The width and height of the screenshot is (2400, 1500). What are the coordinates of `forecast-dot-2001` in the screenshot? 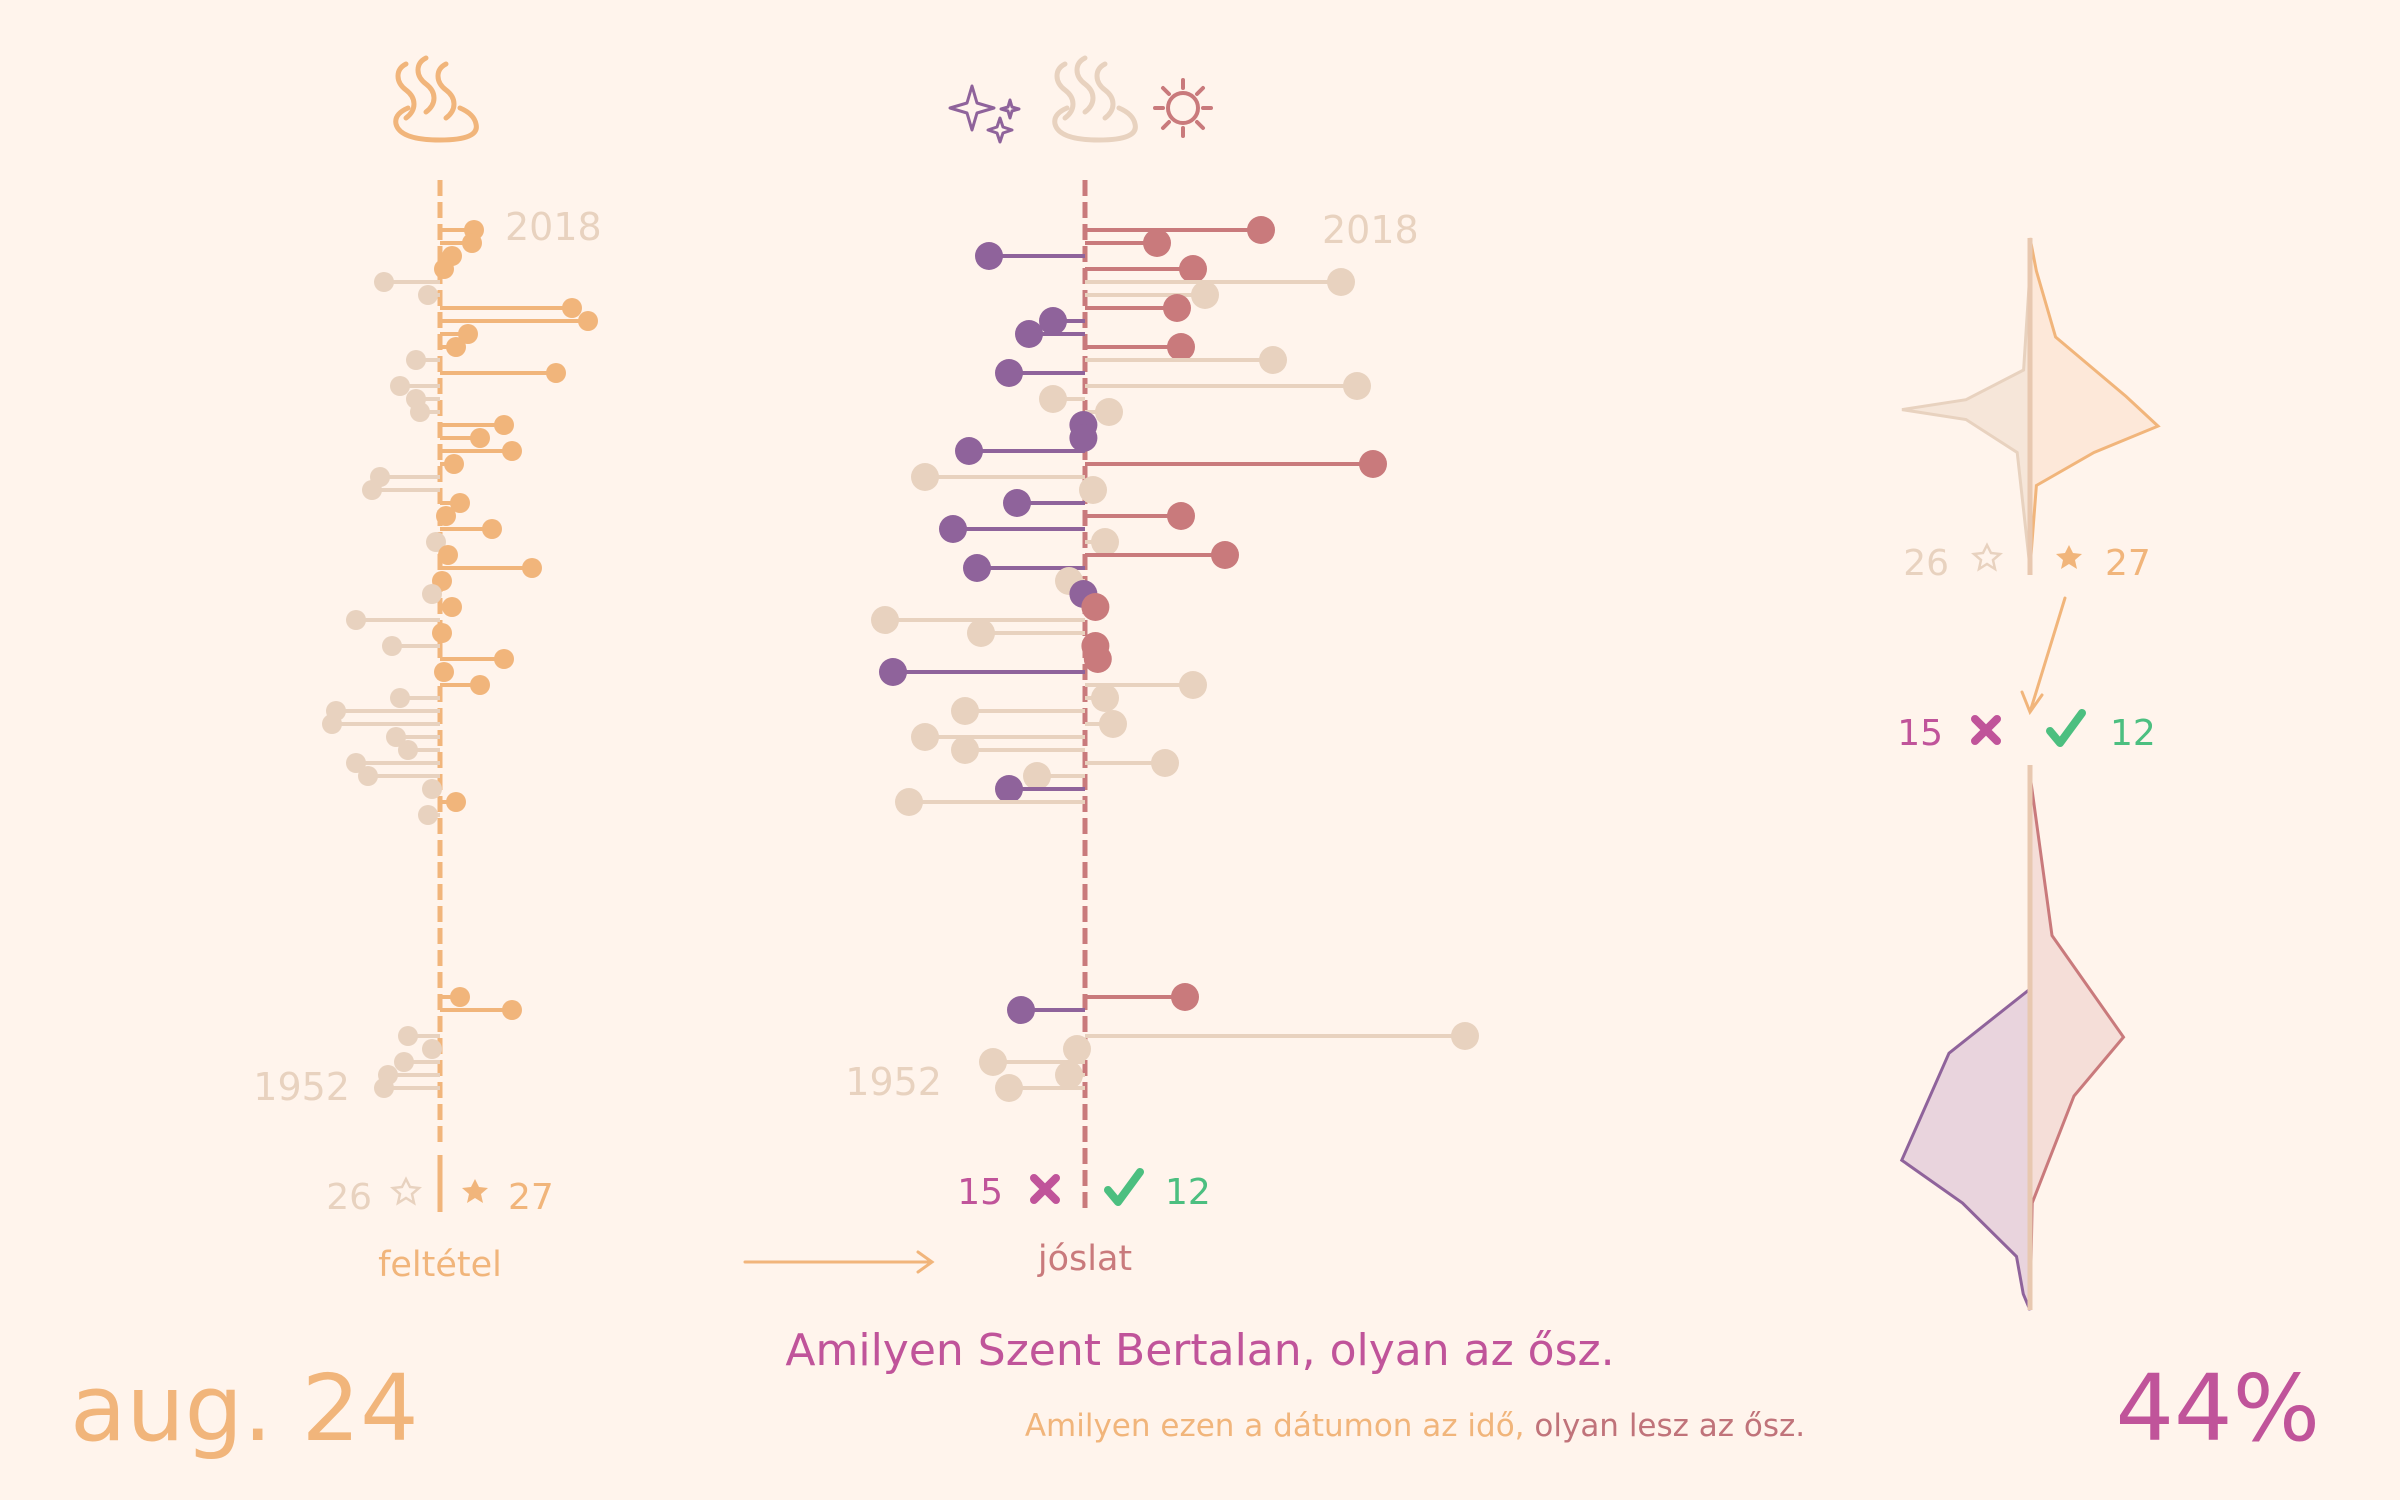 It's located at (969, 451).